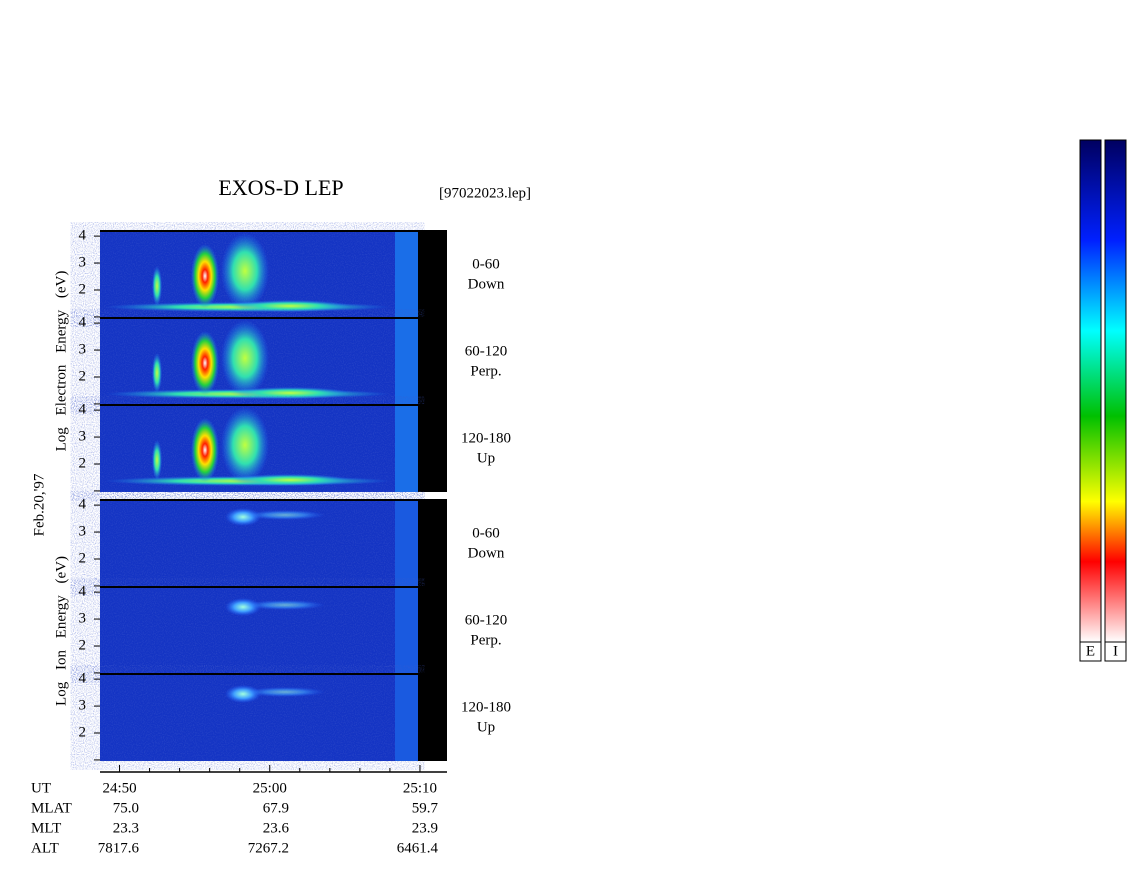  I want to click on orbit-value: 6461.4, so click(418, 848).